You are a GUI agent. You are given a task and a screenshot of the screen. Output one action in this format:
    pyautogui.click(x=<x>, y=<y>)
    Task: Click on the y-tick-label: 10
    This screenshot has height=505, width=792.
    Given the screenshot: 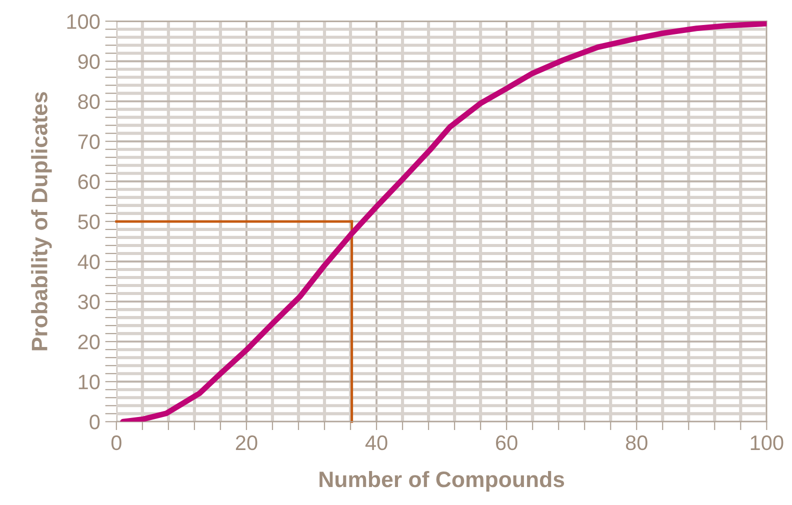 What is the action you would take?
    pyautogui.click(x=89, y=382)
    